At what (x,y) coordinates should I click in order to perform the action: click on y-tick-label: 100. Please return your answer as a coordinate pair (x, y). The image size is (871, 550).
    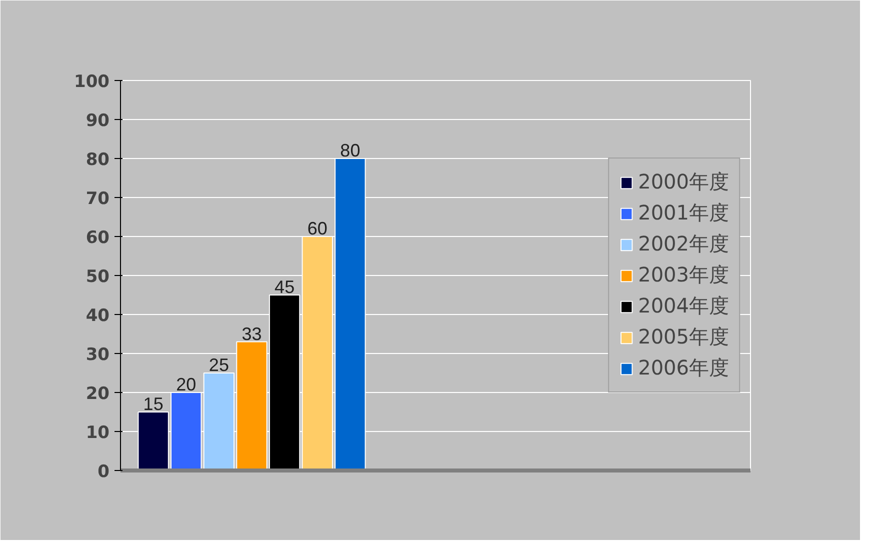
    Looking at the image, I should click on (92, 82).